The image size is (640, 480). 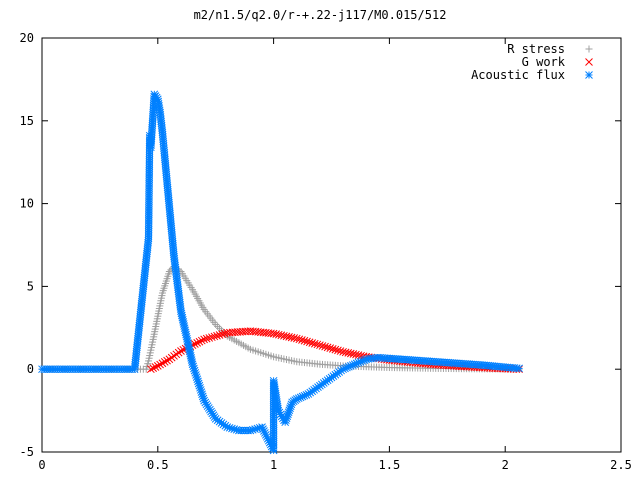 I want to click on legend-label: R stress, so click(x=536, y=49).